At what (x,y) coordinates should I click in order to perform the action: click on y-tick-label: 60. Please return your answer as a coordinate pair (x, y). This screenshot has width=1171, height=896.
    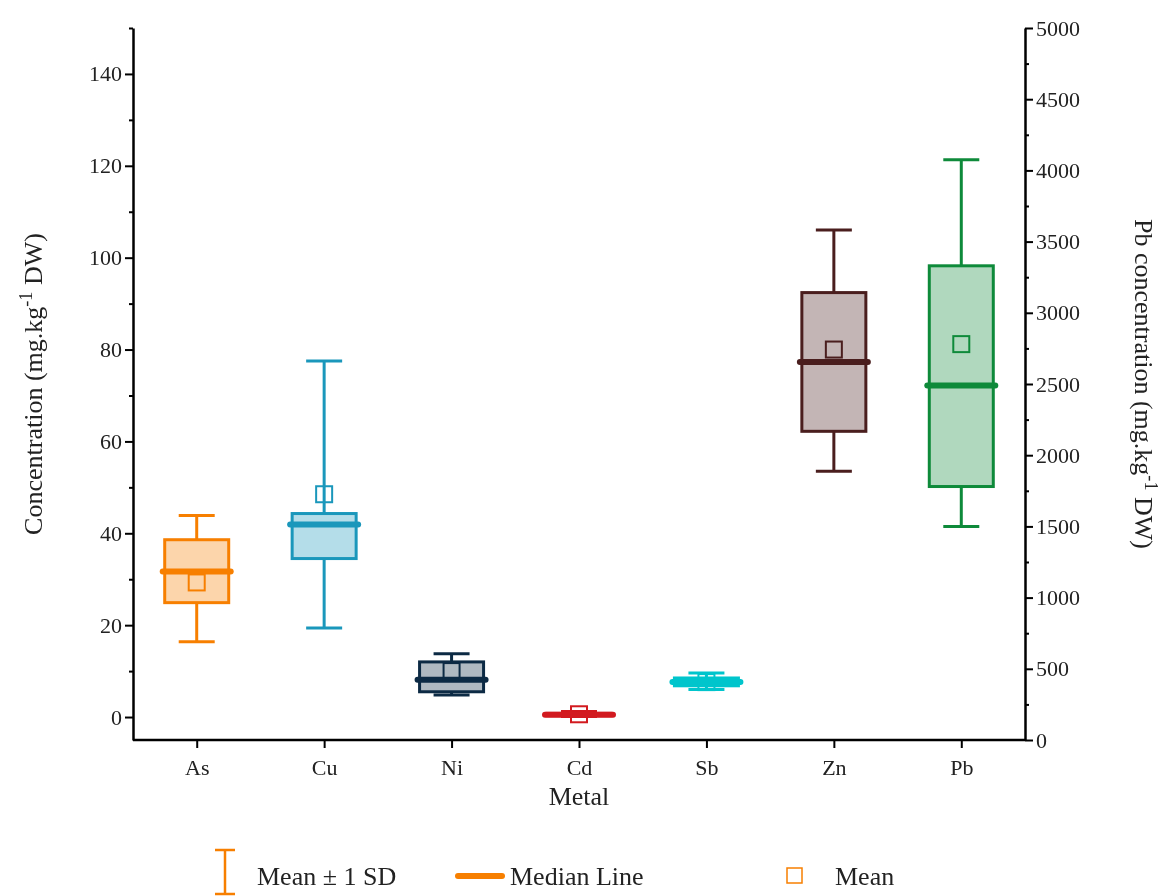
    Looking at the image, I should click on (111, 441).